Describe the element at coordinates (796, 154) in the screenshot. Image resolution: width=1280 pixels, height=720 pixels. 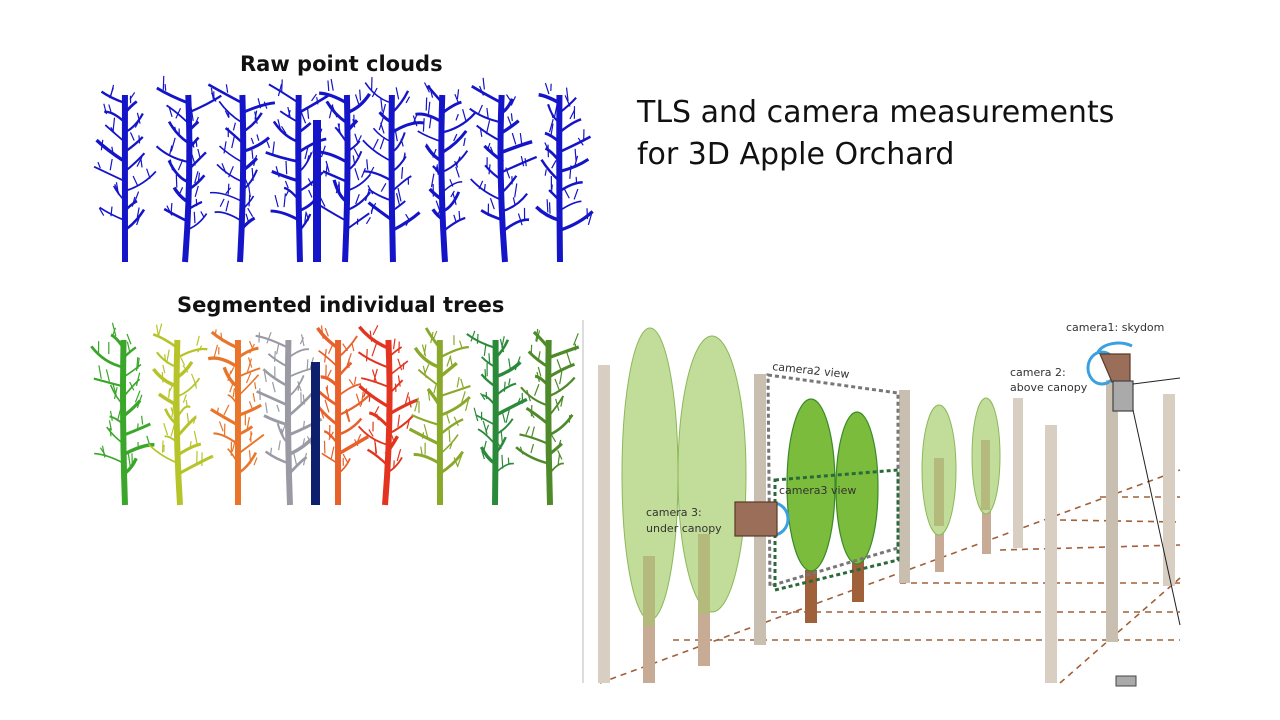
I see `title-line-2: for 3D Apple Orchard` at that location.